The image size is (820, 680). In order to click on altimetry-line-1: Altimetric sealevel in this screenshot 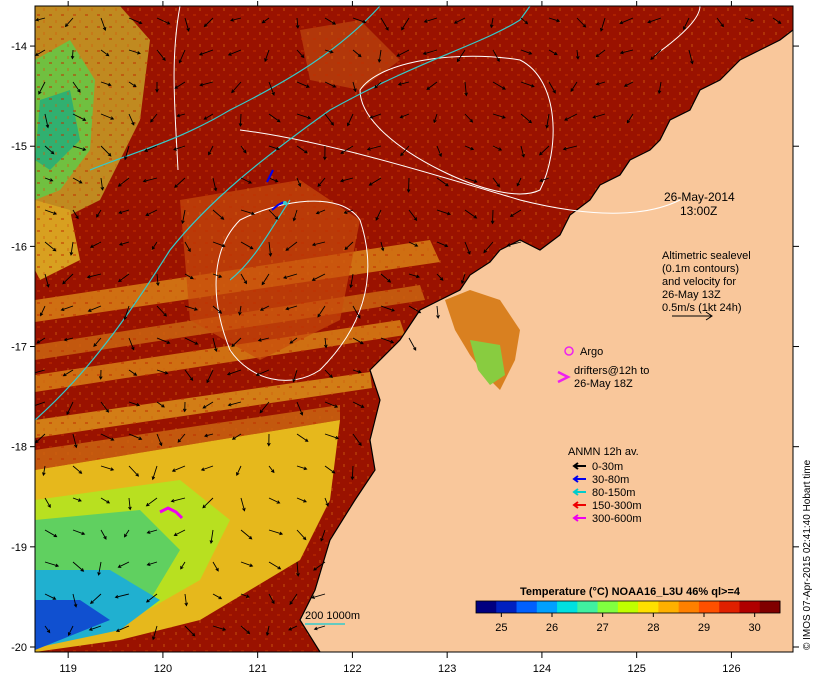, I will do `click(706, 256)`.